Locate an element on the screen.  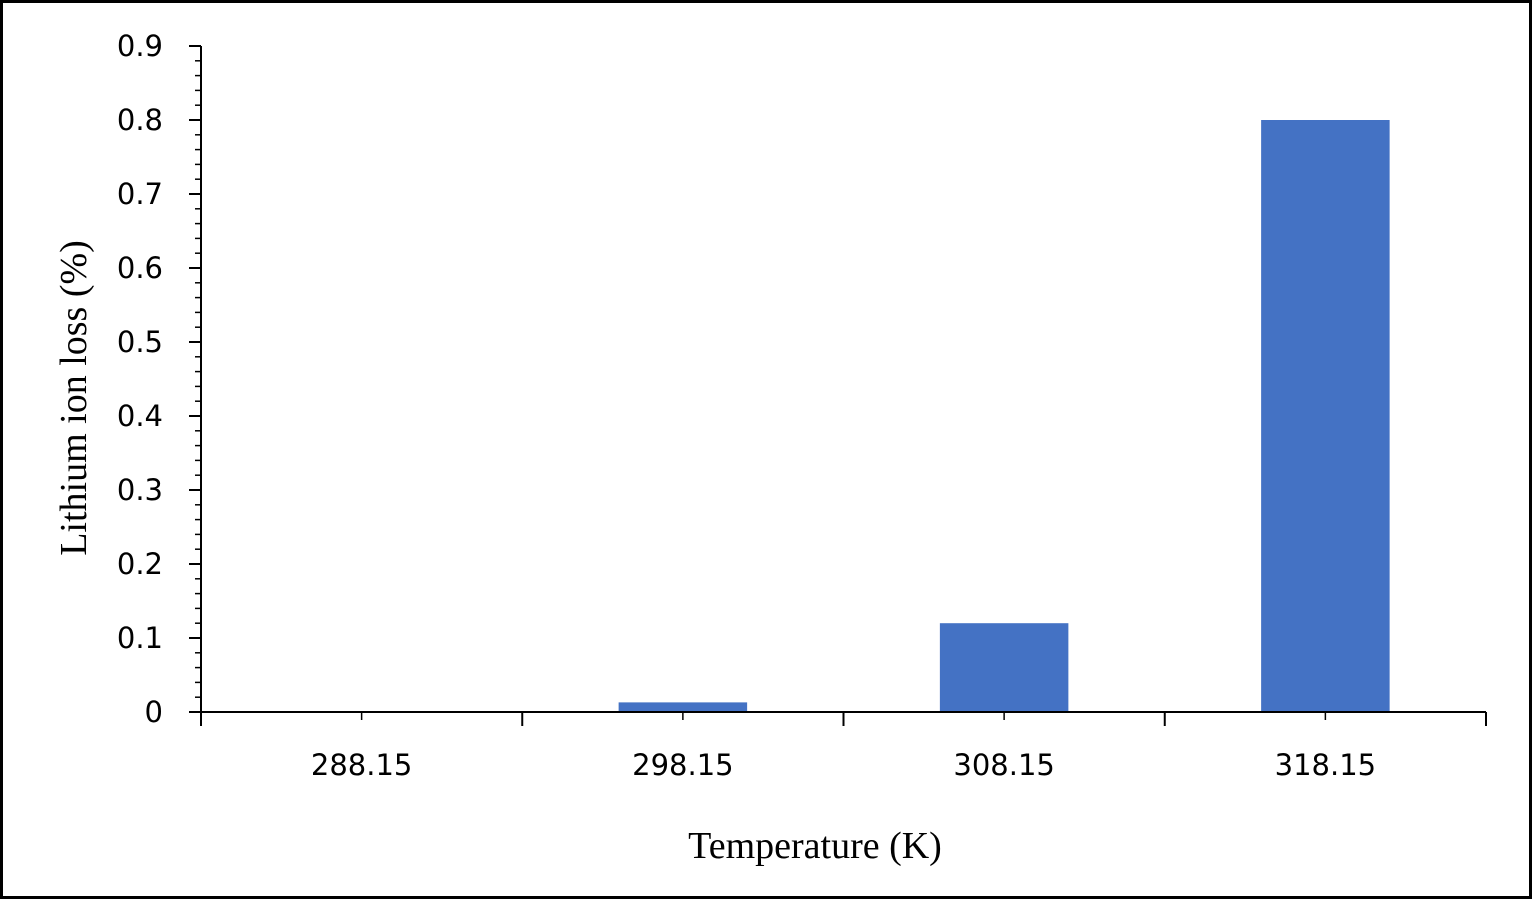
bar-318.15 is located at coordinates (1325, 416).